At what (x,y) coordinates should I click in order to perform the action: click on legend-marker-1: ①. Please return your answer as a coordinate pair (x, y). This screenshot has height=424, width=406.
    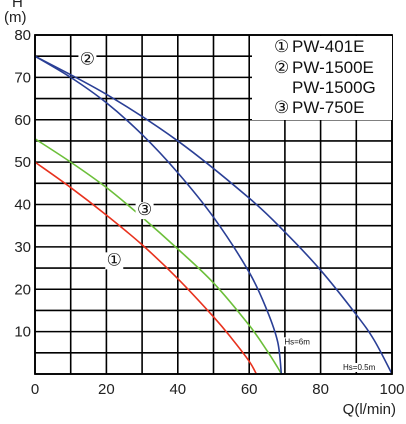
    Looking at the image, I should click on (281, 46).